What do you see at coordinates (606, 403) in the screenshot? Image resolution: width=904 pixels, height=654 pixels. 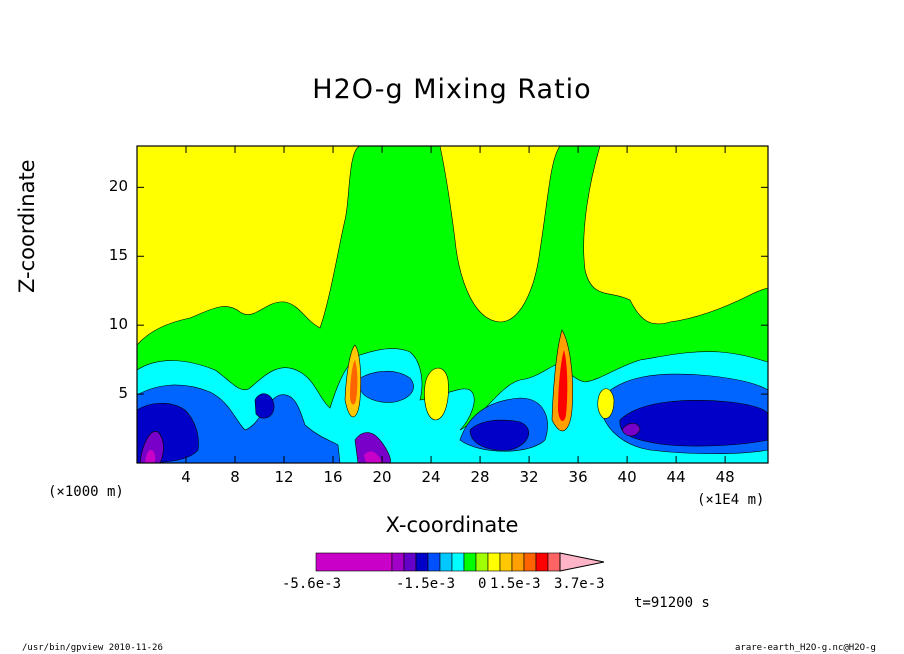 I see `bubble-yellow-right` at bounding box center [606, 403].